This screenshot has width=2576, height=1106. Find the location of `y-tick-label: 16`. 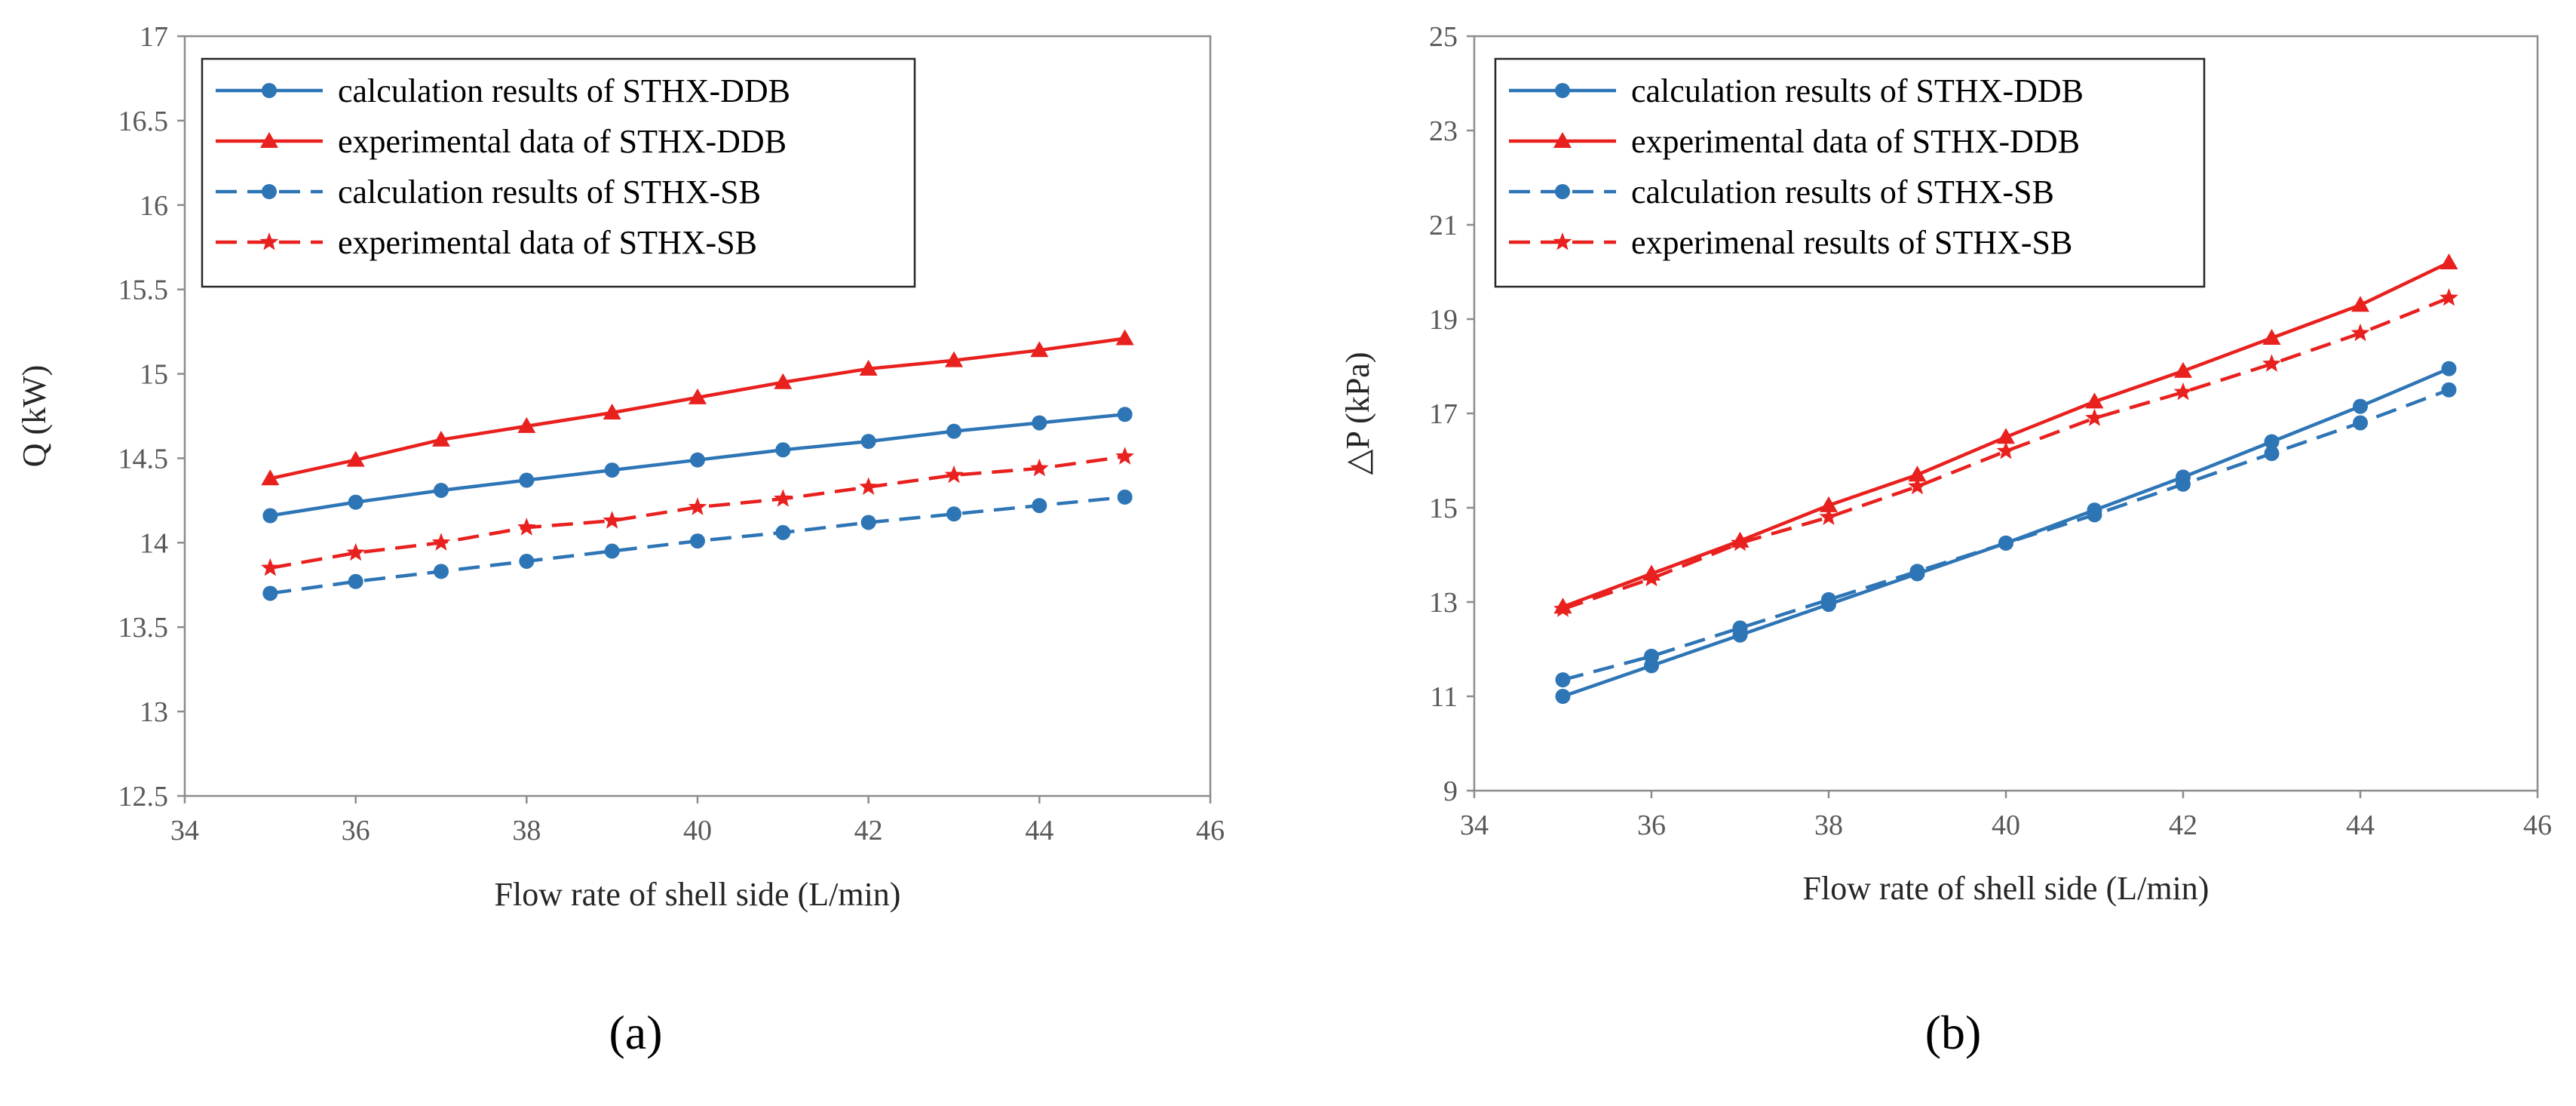

y-tick-label: 16 is located at coordinates (154, 206).